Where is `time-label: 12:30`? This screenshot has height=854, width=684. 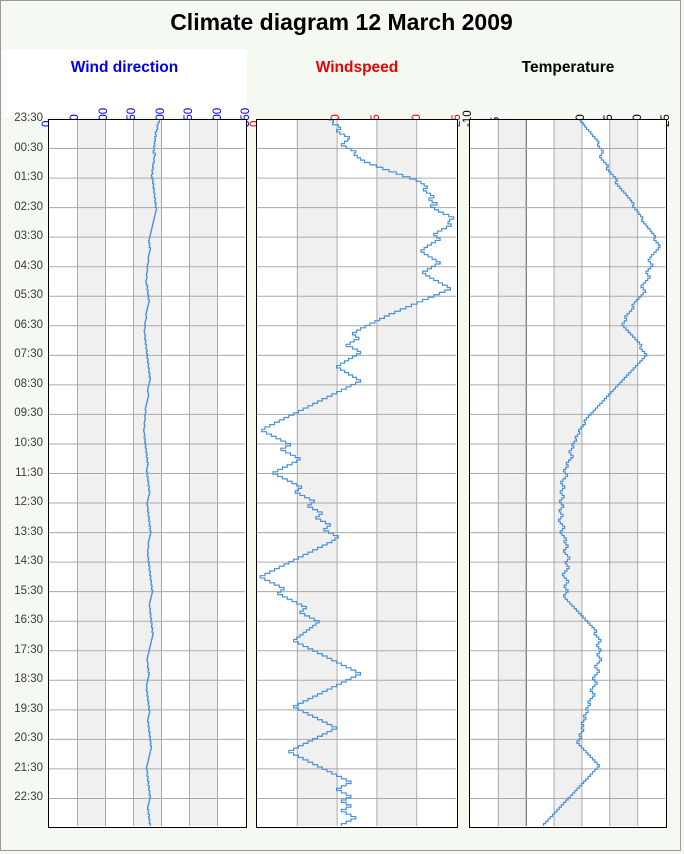 time-label: 12:30 is located at coordinates (28, 502).